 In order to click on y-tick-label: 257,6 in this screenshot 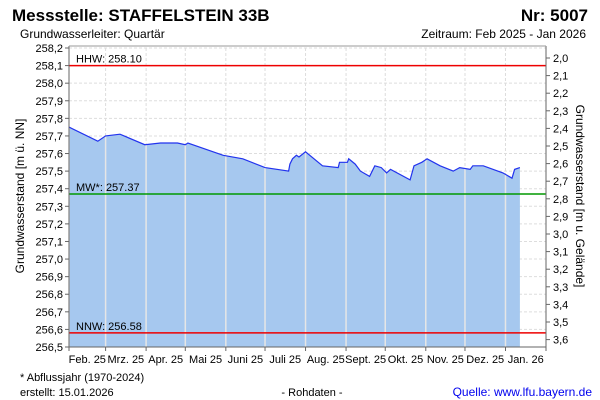, I will do `click(49, 155)`.